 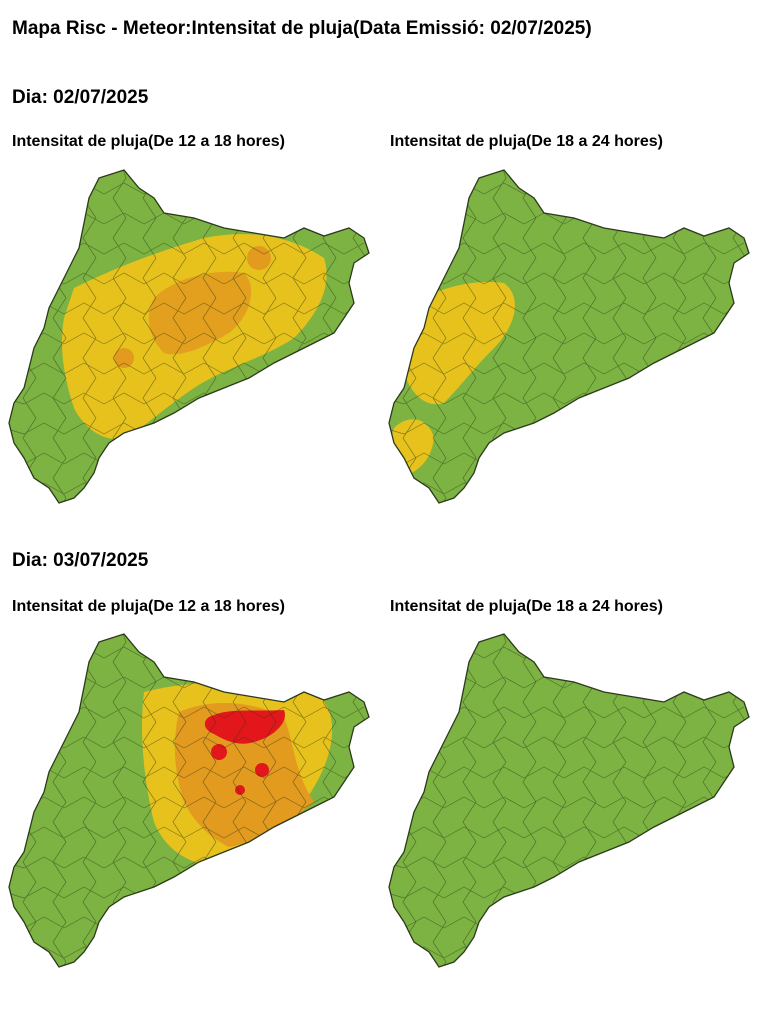 I want to click on map-caption-d2-12-18: Intensitat de pluja(De 12 a 18 hores), so click(x=148, y=606).